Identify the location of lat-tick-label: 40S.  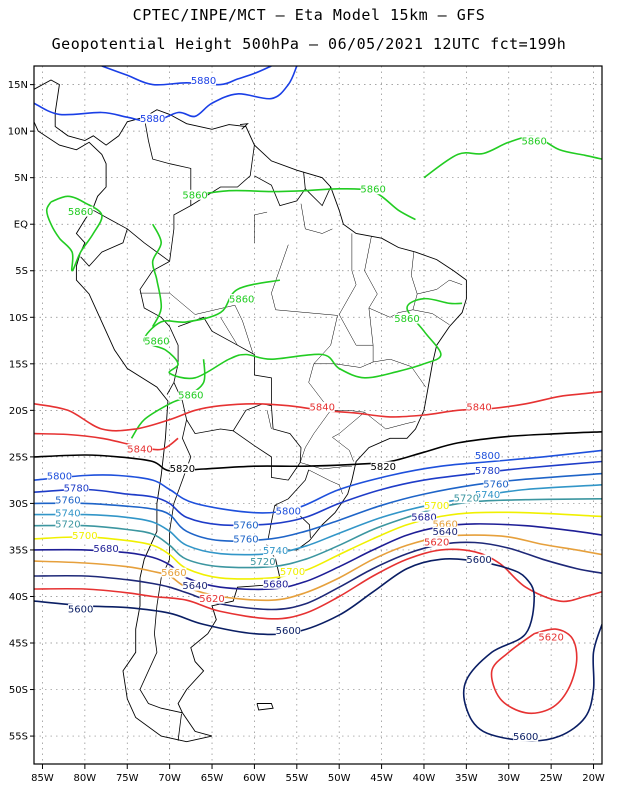
(18, 597).